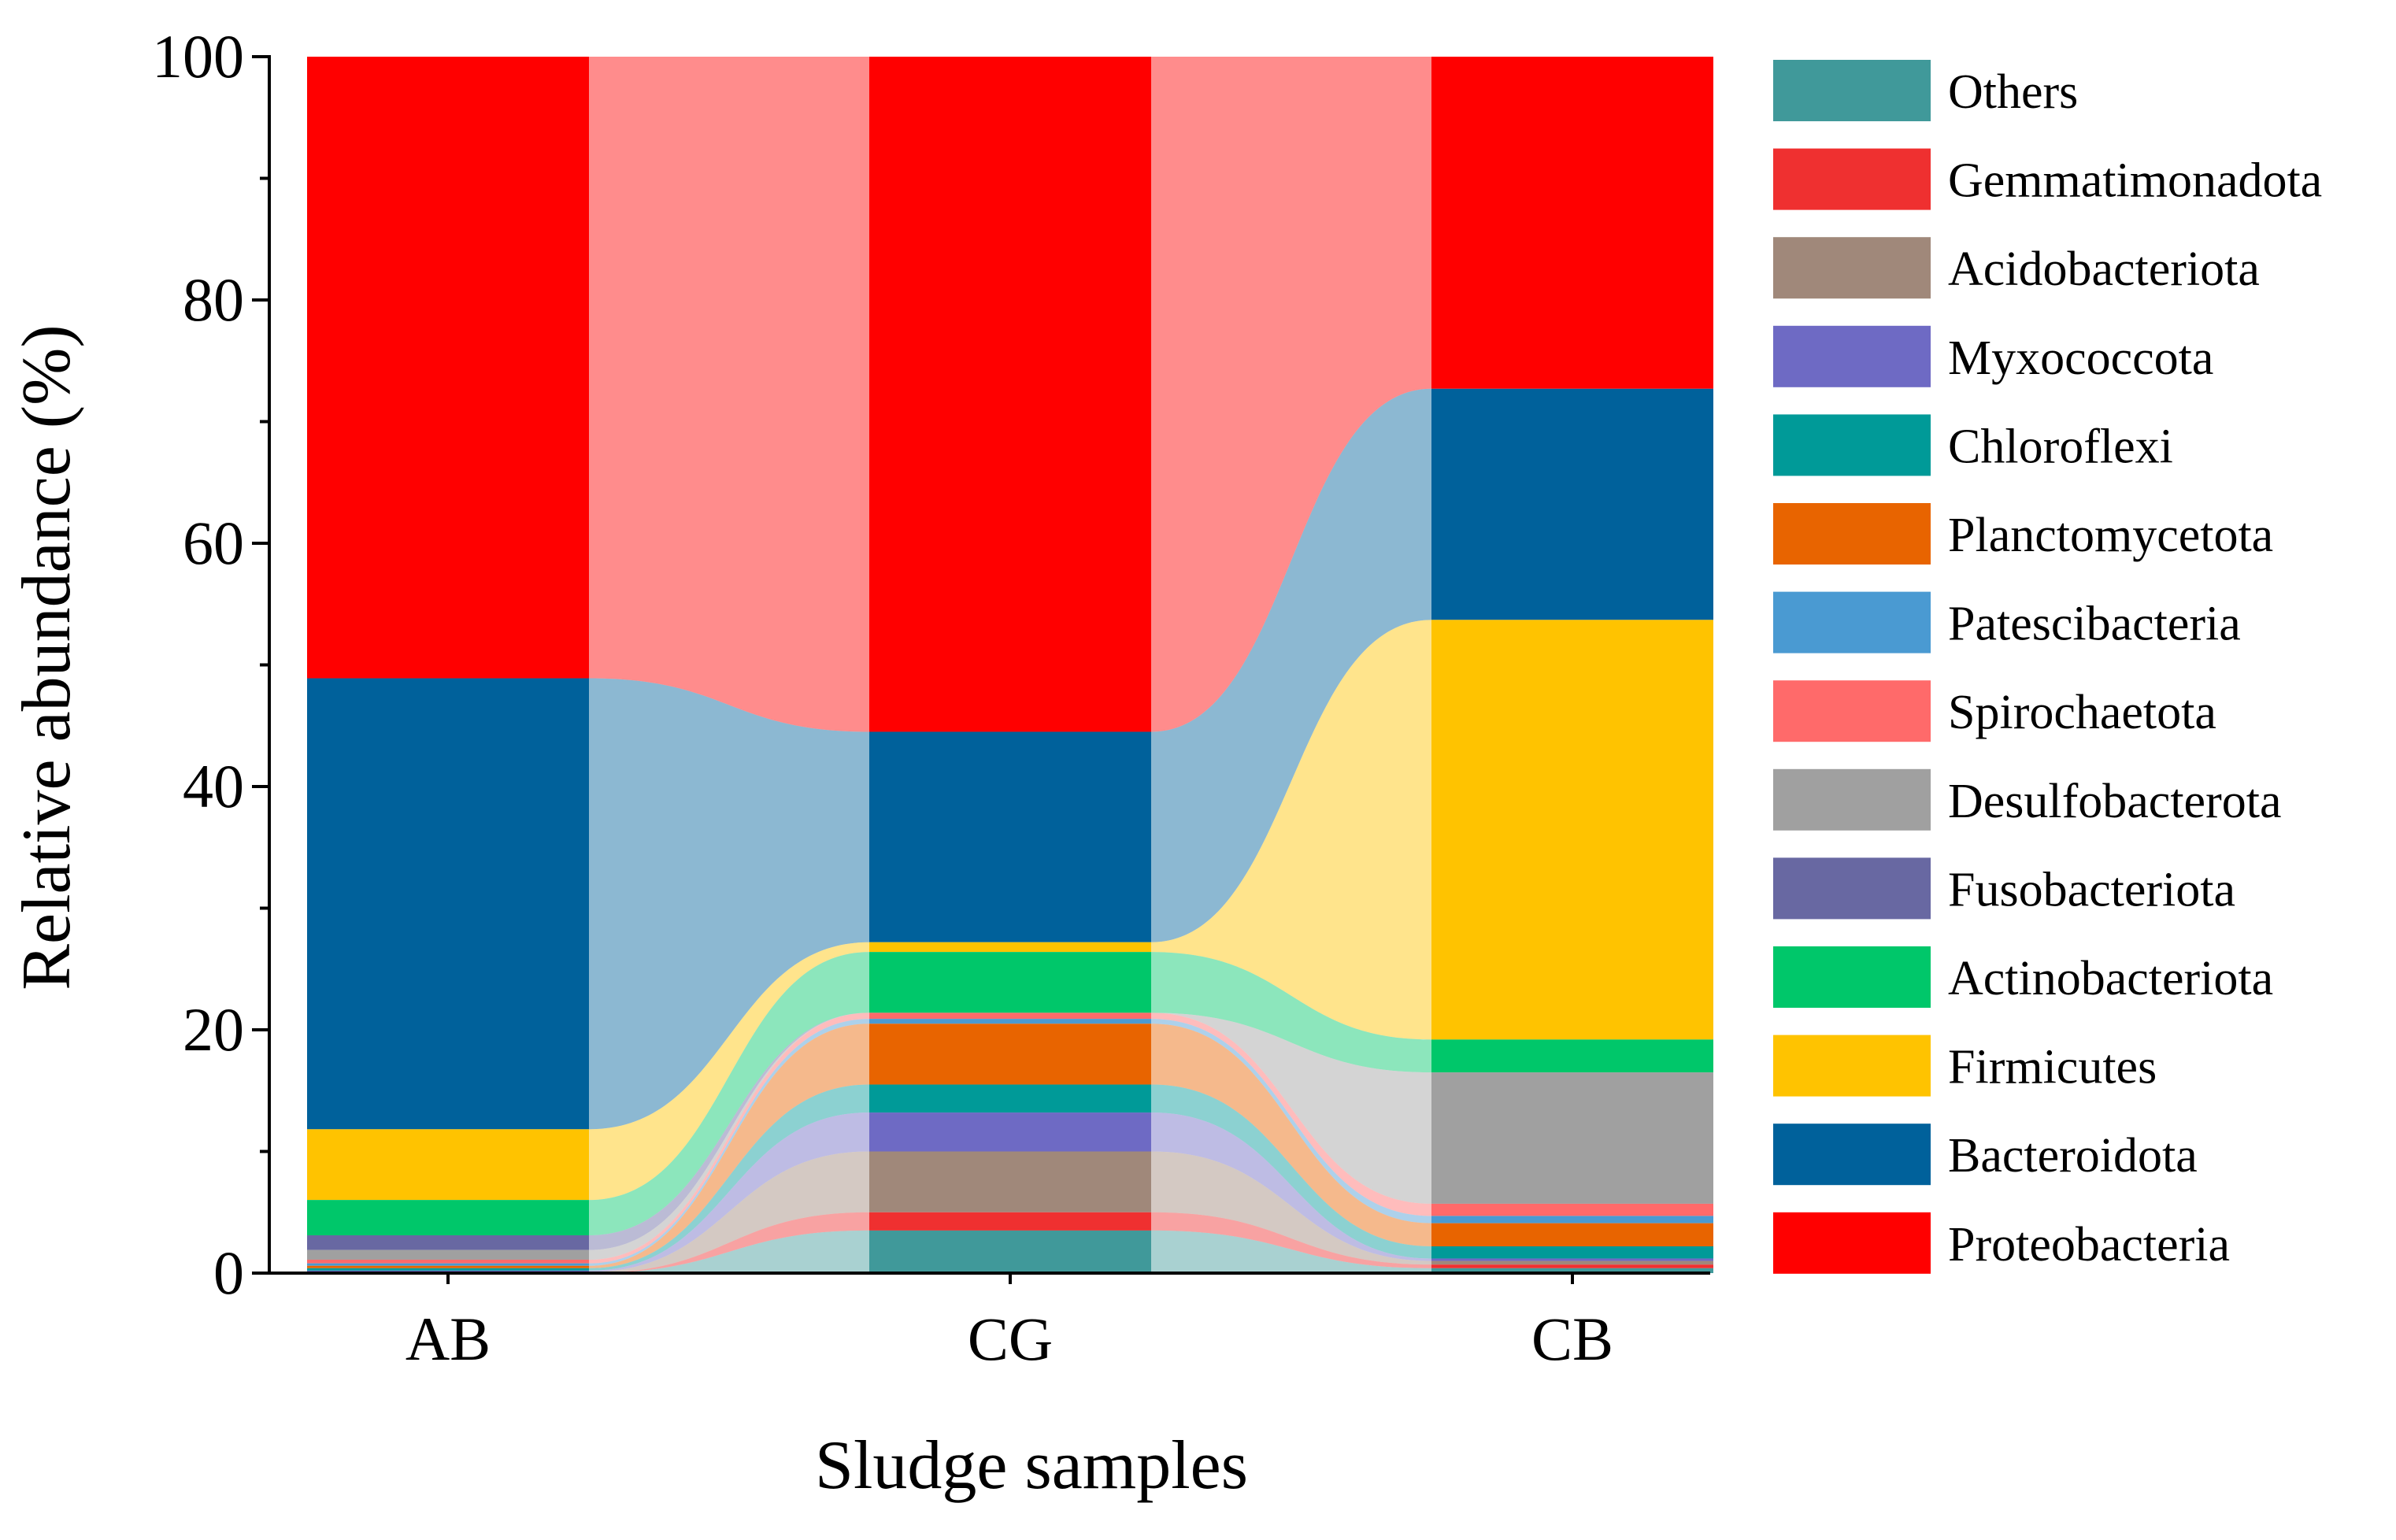 The height and width of the screenshot is (1540, 2396). I want to click on bar-cb-spirochaetota, so click(1572, 1210).